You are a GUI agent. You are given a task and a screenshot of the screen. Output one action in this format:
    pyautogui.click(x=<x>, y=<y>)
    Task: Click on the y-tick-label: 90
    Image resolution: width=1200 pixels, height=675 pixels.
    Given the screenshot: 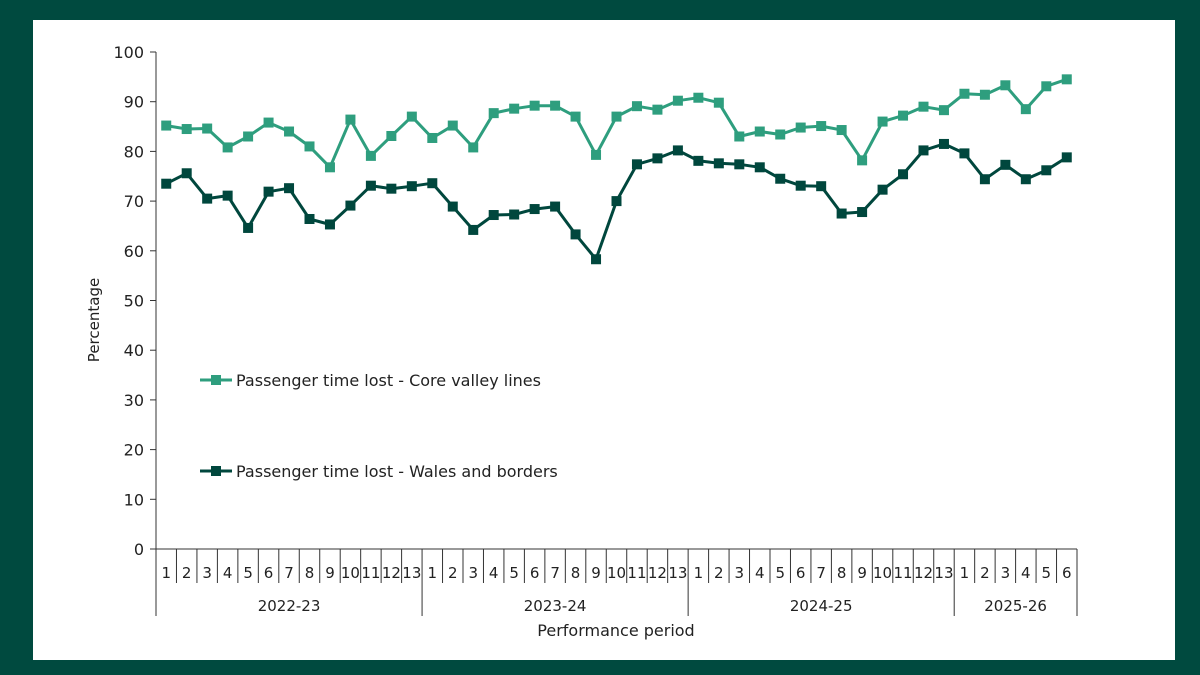 What is the action you would take?
    pyautogui.click(x=134, y=102)
    